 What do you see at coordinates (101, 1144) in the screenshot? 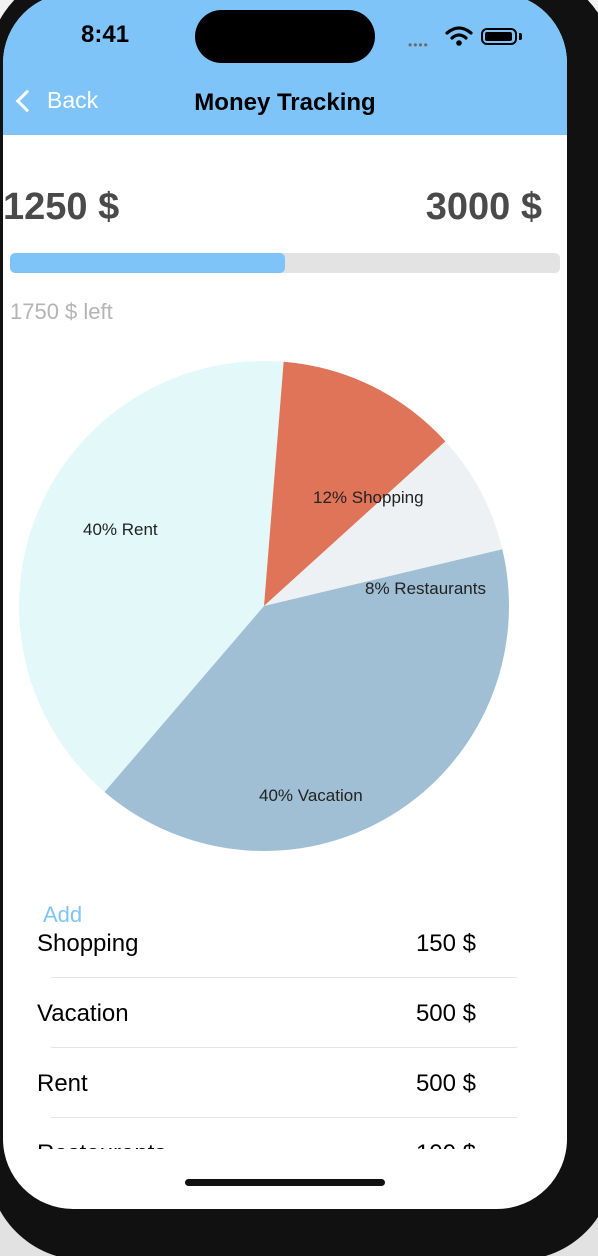
I see `expense-name: Restaurants` at bounding box center [101, 1144].